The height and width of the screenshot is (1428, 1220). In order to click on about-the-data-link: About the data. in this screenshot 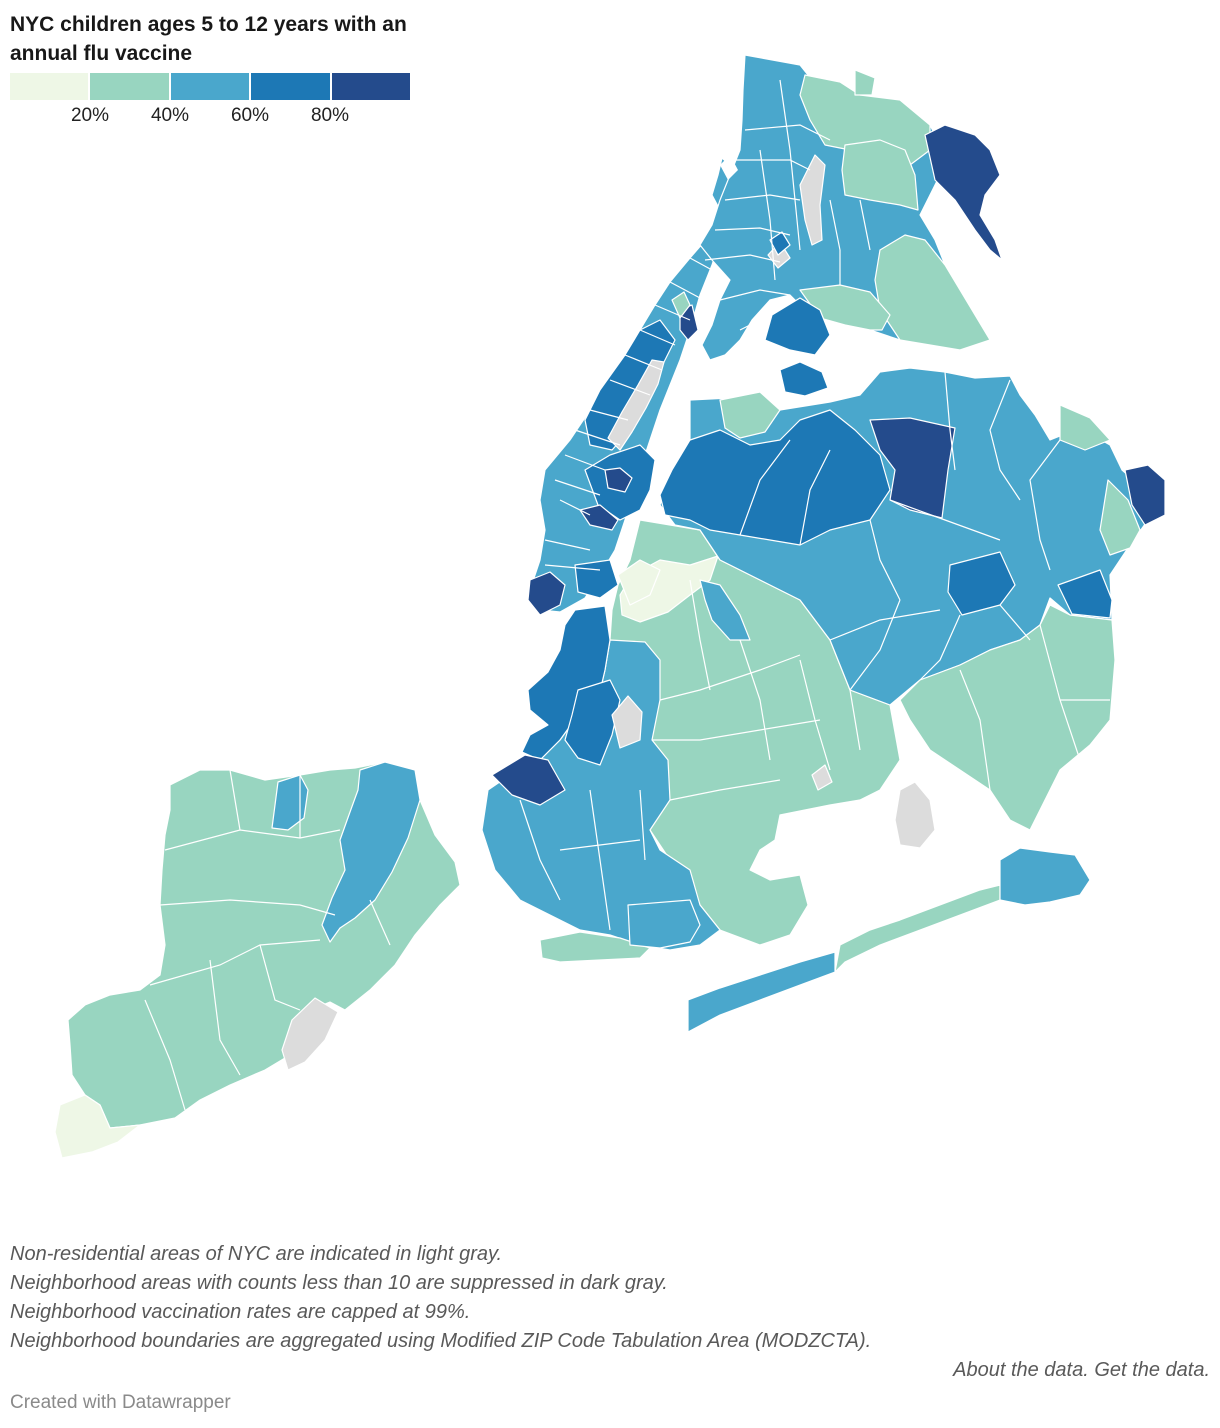, I will do `click(1021, 1370)`.